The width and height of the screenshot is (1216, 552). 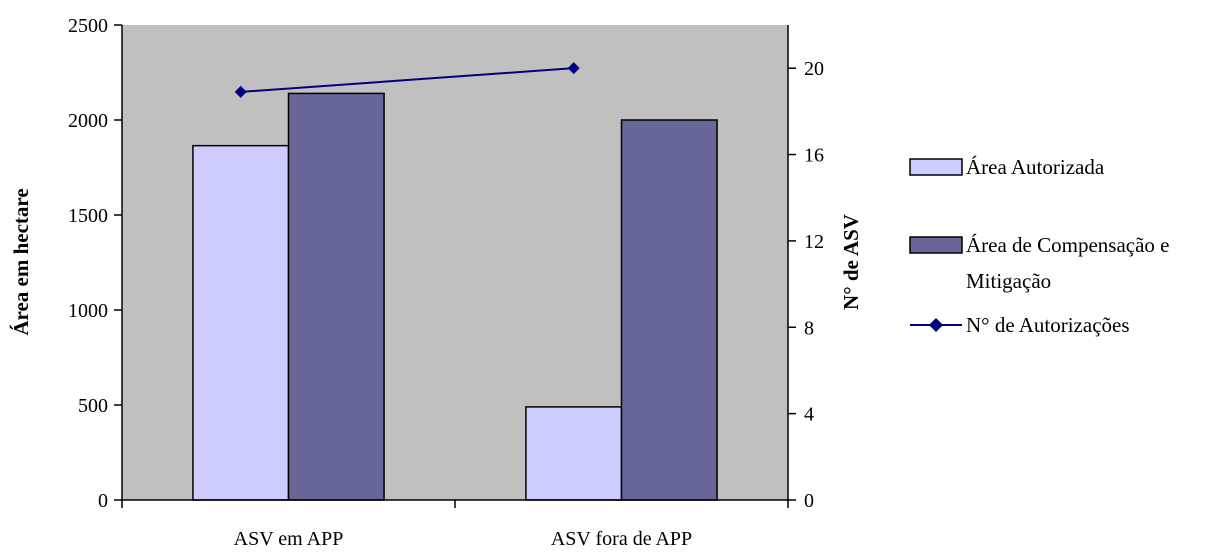 What do you see at coordinates (809, 415) in the screenshot?
I see `y2-tick-label: 4` at bounding box center [809, 415].